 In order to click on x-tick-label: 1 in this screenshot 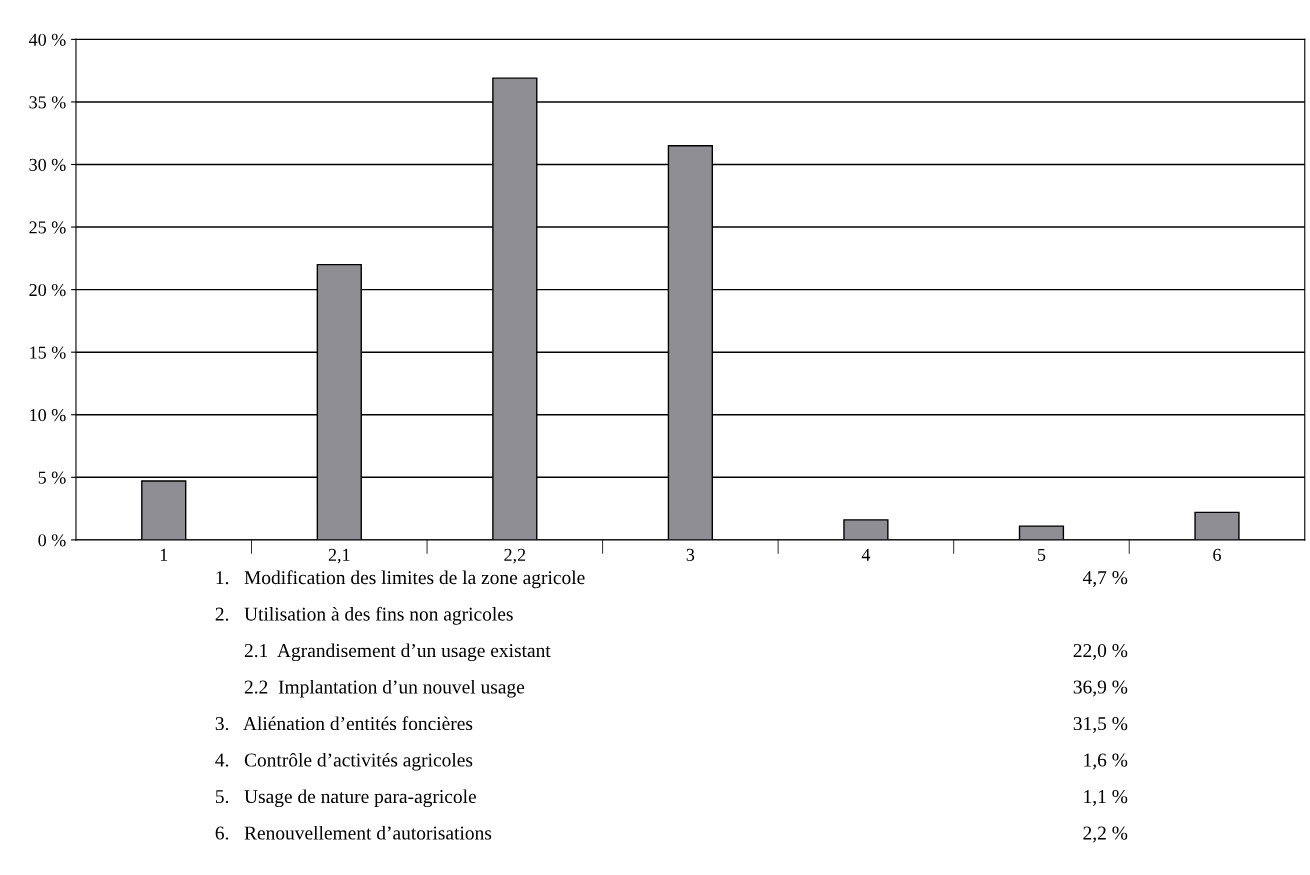, I will do `click(164, 554)`.